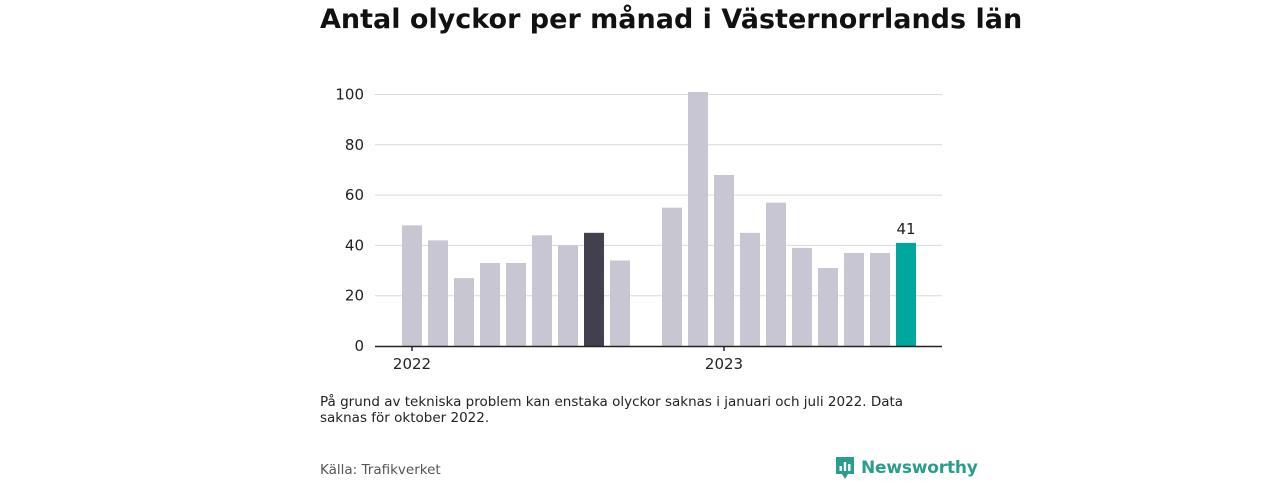 This screenshot has height=481, width=1280. What do you see at coordinates (349, 95) in the screenshot?
I see `y-tick-label: 100` at bounding box center [349, 95].